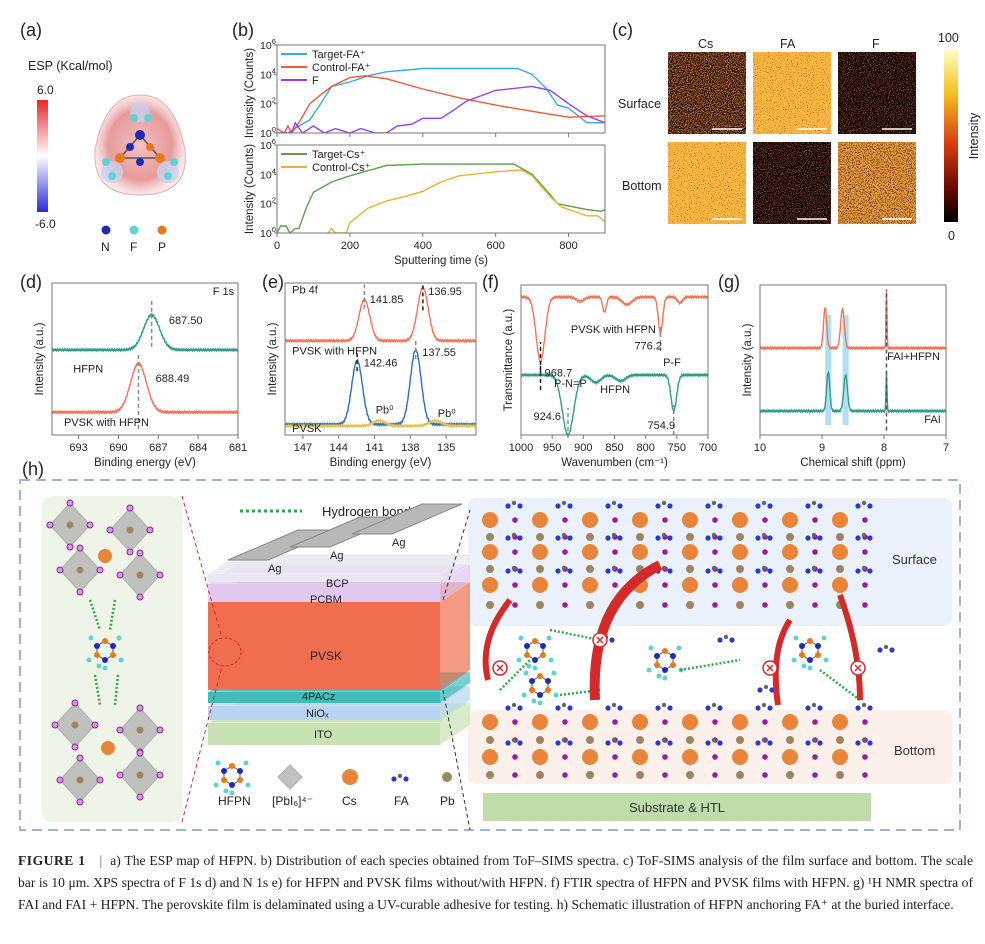 This screenshot has width=985, height=944. Describe the element at coordinates (315, 81) in the screenshot. I see `legend-label: F` at that location.